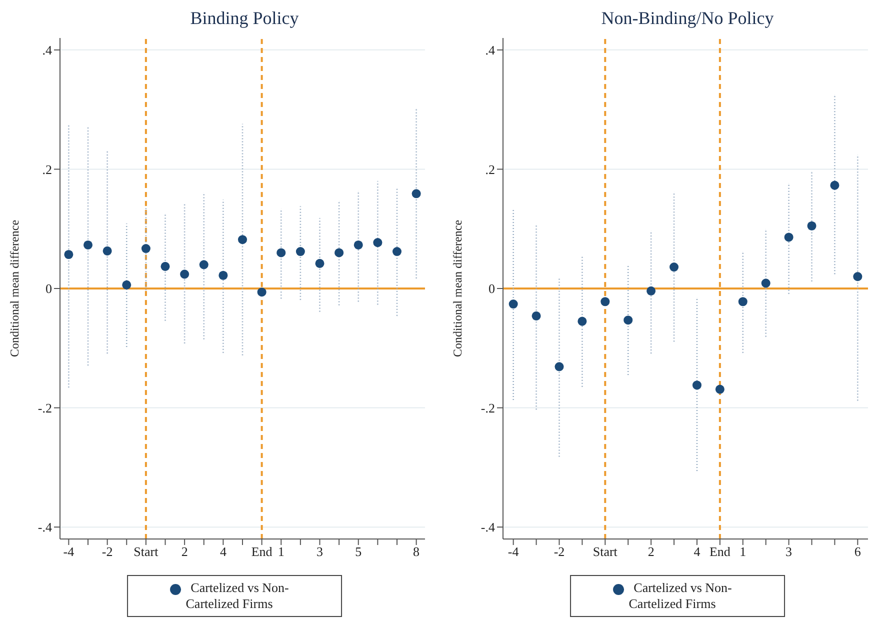 The height and width of the screenshot is (627, 891). Describe the element at coordinates (858, 552) in the screenshot. I see `x-tick-label: 6` at that location.